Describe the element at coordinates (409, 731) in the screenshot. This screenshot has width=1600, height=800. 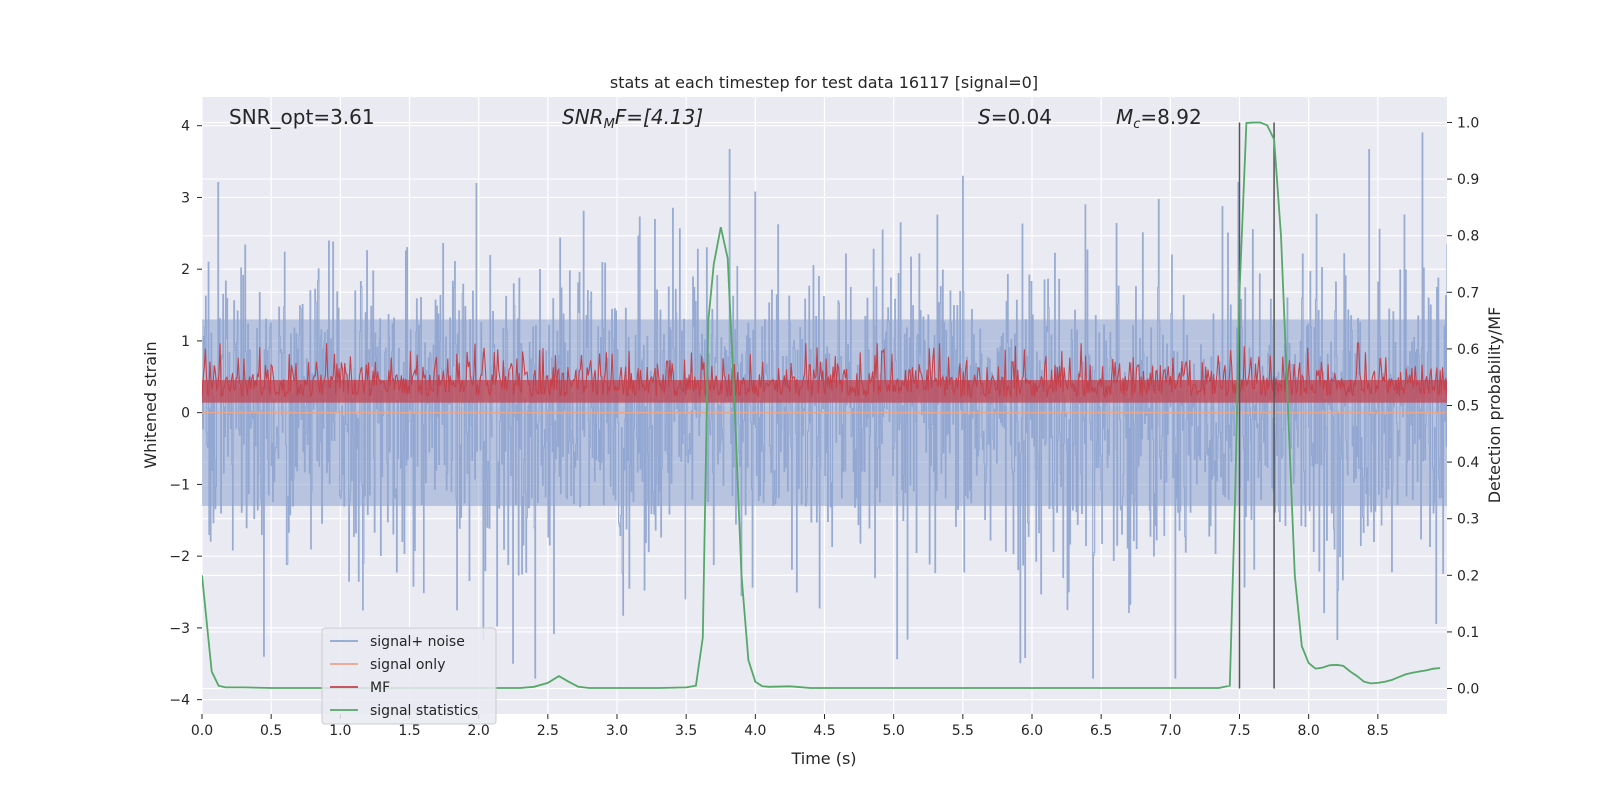
I see `x-tick-label: 1.5` at that location.